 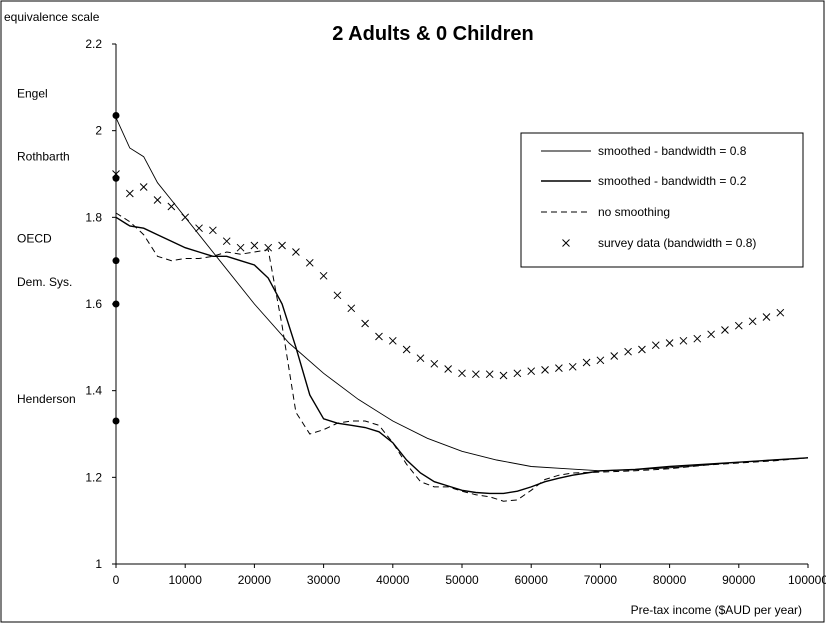 What do you see at coordinates (566, 243) in the screenshot?
I see `legend-marker` at bounding box center [566, 243].